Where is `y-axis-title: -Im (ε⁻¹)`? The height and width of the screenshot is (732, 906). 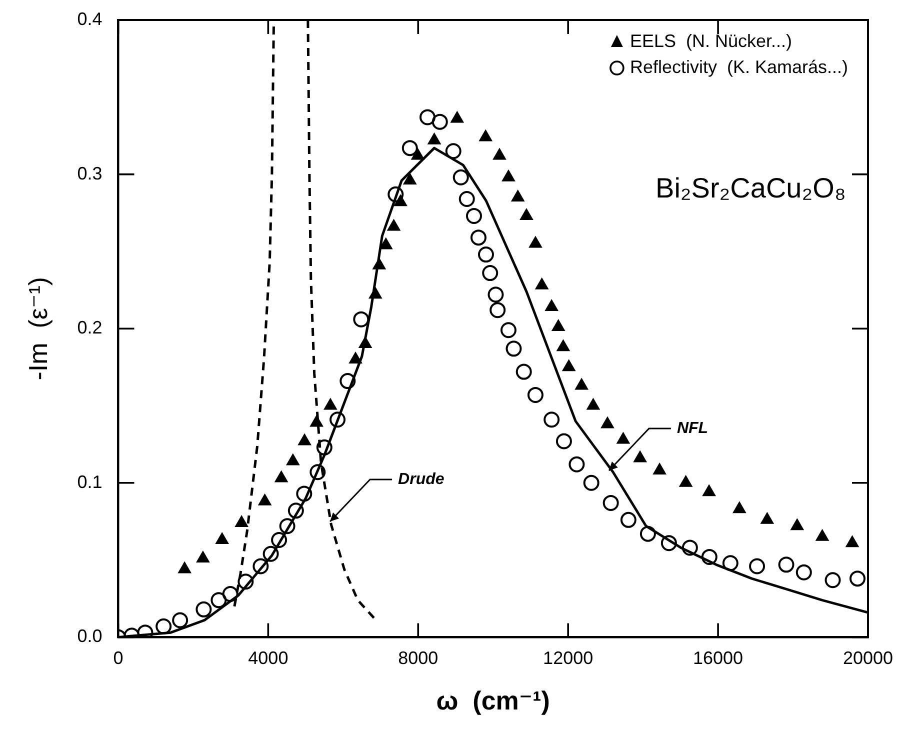 y-axis-title: -Im (ε⁻¹) is located at coordinates (37, 328).